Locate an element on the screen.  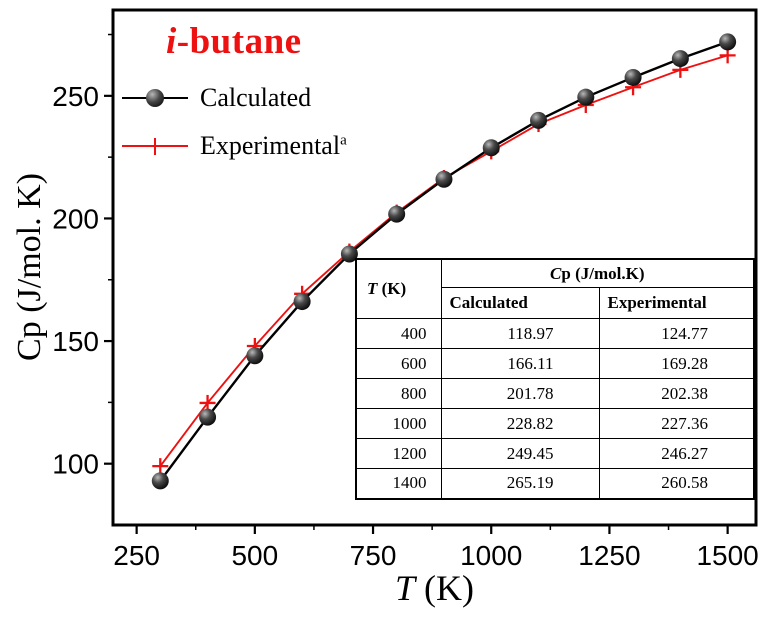
table-row: 600 166.11 169.28 is located at coordinates (555, 363).